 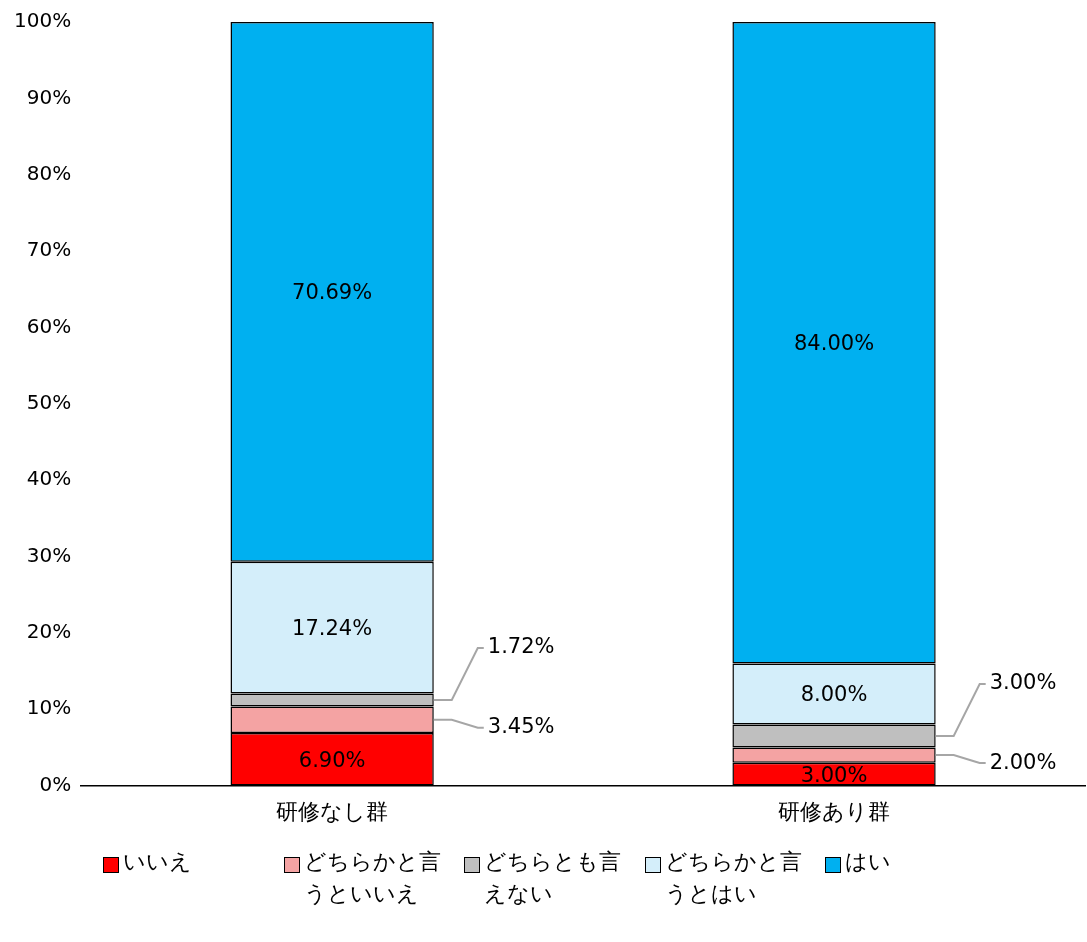 What do you see at coordinates (49, 172) in the screenshot?
I see `y-tick-label: 80%` at bounding box center [49, 172].